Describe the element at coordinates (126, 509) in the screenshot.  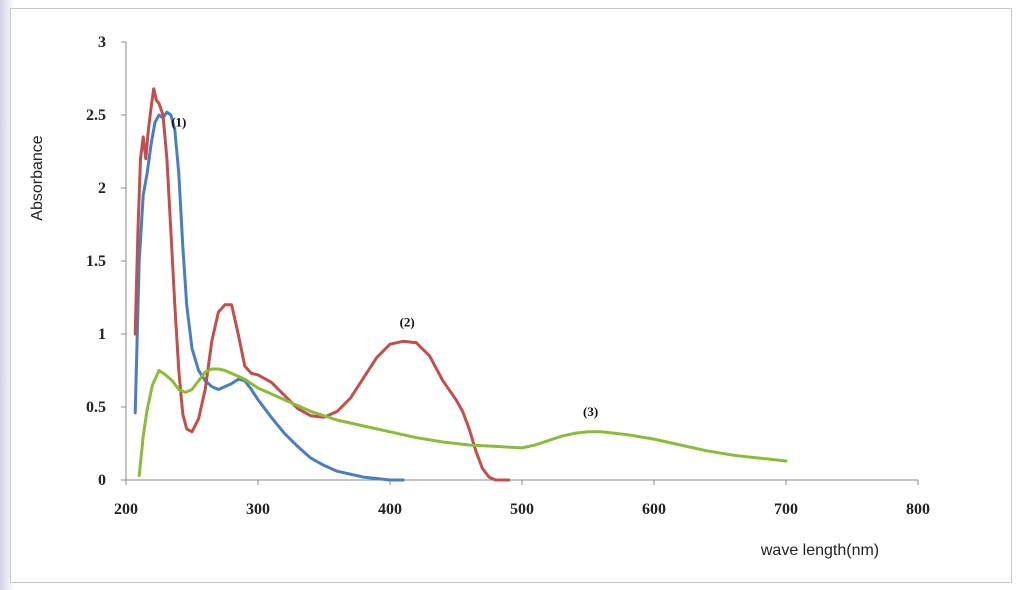
I see `x-tick-label: 200` at that location.